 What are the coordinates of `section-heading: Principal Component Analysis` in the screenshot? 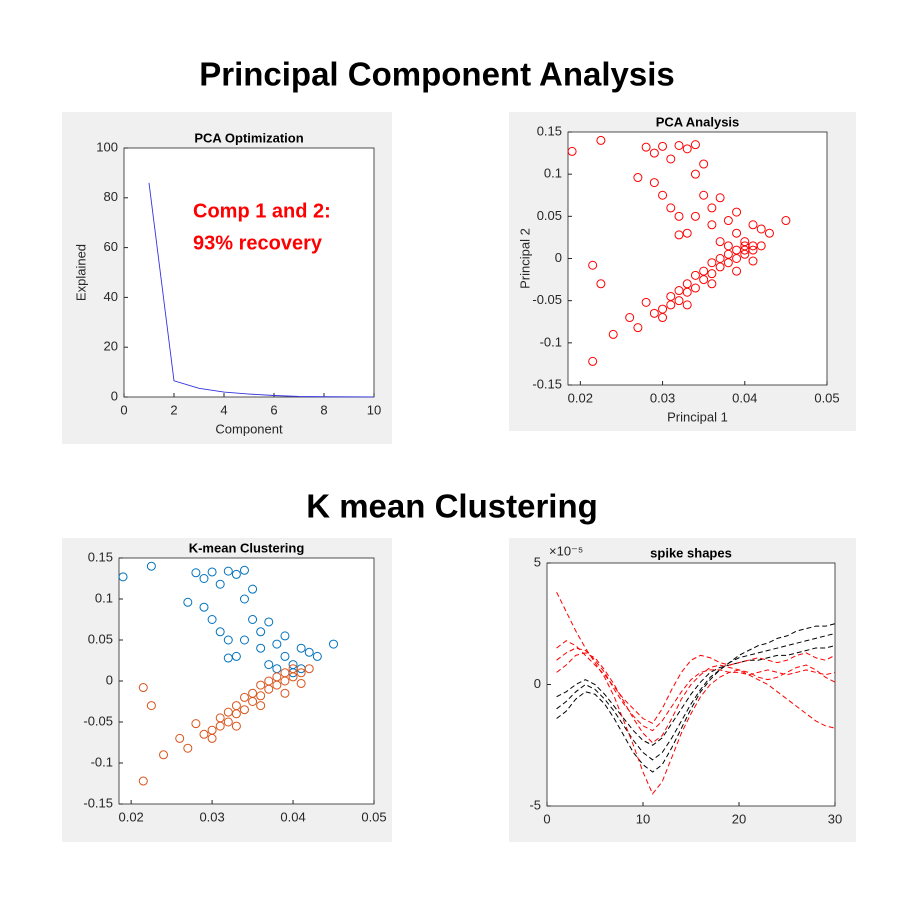 It's located at (437, 74).